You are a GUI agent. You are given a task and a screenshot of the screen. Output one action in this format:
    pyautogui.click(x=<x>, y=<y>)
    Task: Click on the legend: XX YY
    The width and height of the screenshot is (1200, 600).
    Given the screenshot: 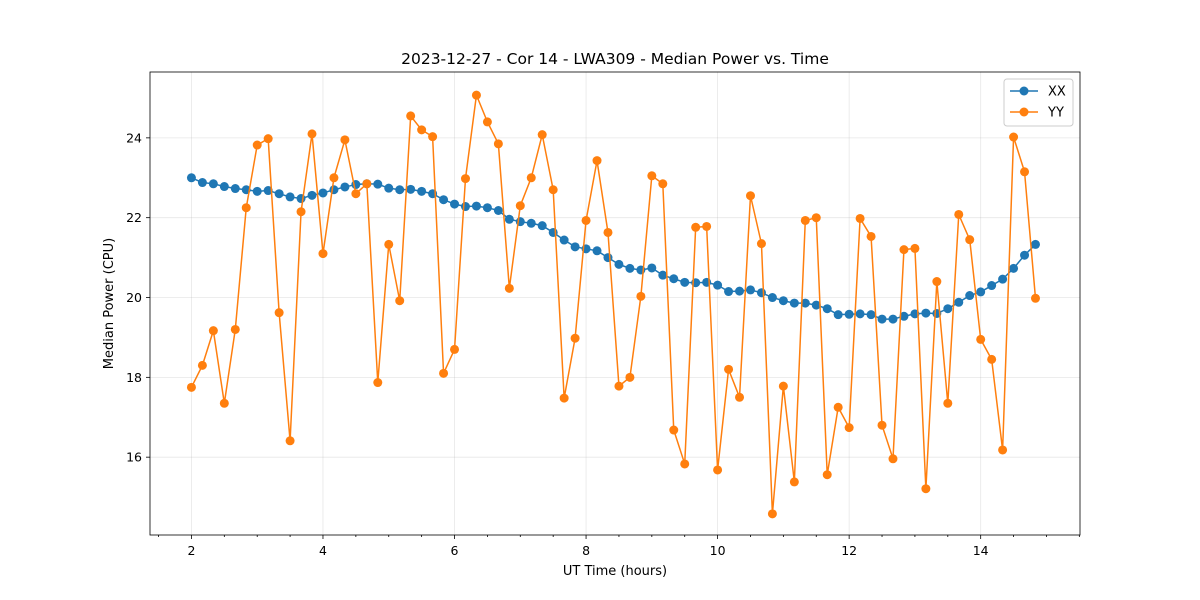 What is the action you would take?
    pyautogui.click(x=1038, y=102)
    